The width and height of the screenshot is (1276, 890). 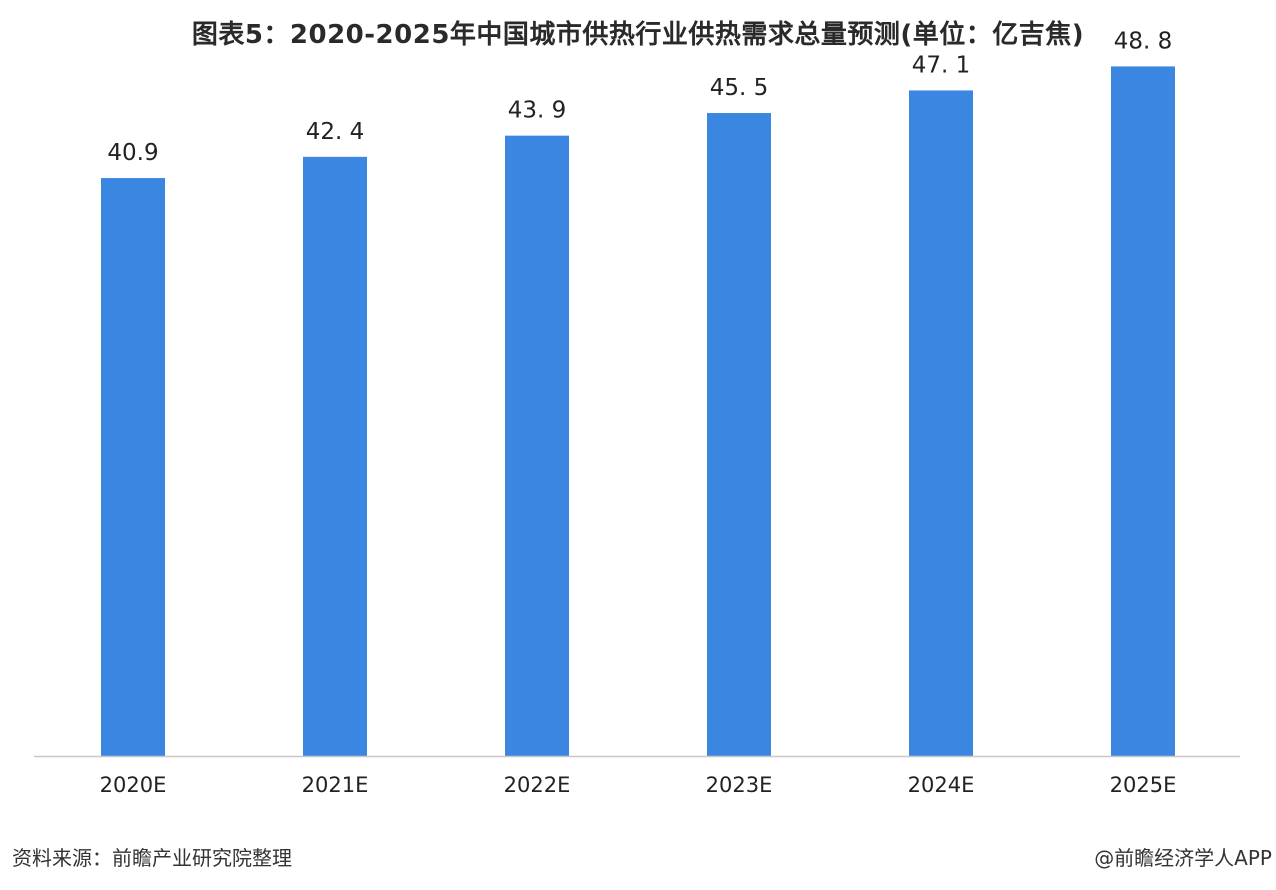 What do you see at coordinates (152, 858) in the screenshot?
I see `source-note: 资料来源：前瞻产业研究院整理` at bounding box center [152, 858].